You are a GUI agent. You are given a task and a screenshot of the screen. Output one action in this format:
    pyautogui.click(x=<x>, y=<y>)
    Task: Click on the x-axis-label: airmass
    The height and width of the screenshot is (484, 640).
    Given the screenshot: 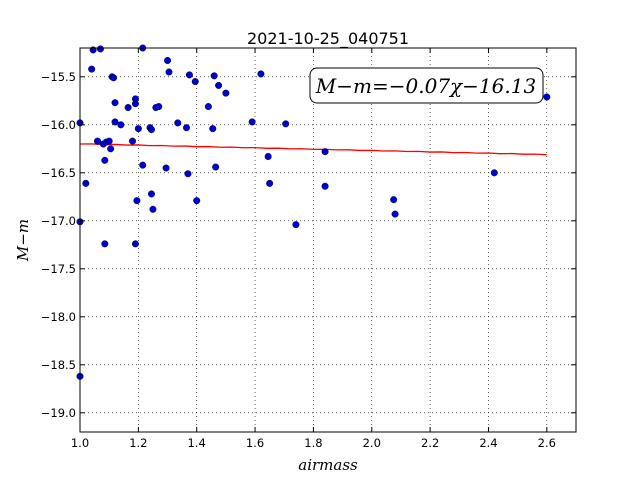 What is the action you would take?
    pyautogui.click(x=328, y=465)
    